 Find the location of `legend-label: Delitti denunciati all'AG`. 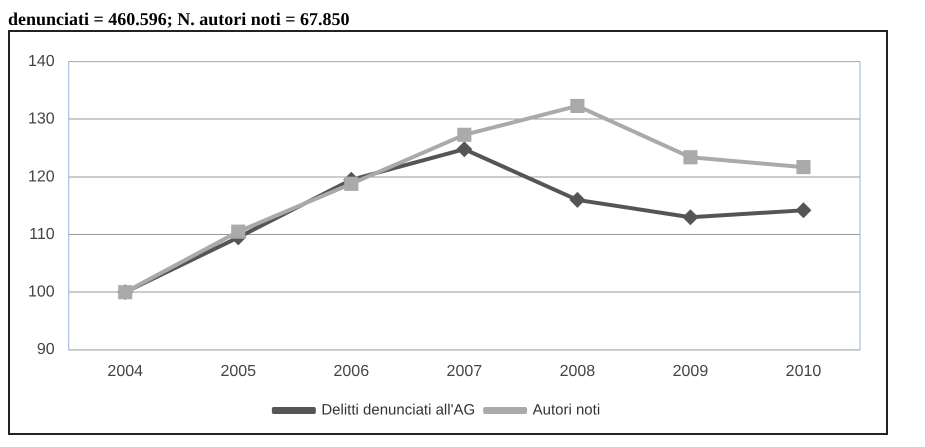

legend-label: Delitti denunciati all'AG is located at coordinates (398, 410).